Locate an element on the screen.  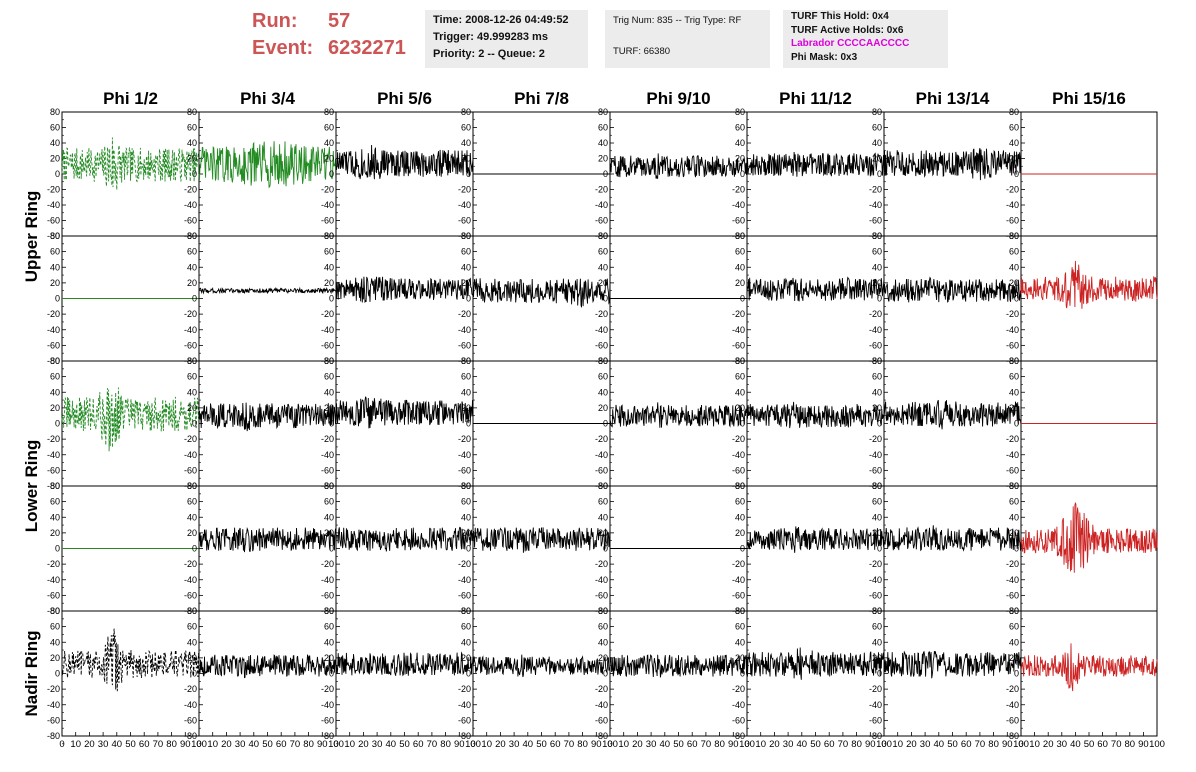
waveform-r5-c5 is located at coordinates (678, 666).